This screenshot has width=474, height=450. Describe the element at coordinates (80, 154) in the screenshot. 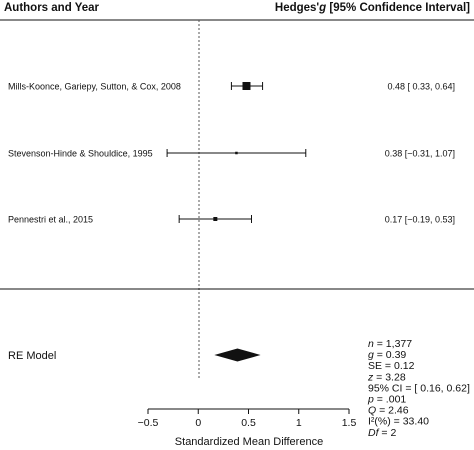

I see `study-label: Stevenson-Hinde & Shouldice, 1995` at that location.